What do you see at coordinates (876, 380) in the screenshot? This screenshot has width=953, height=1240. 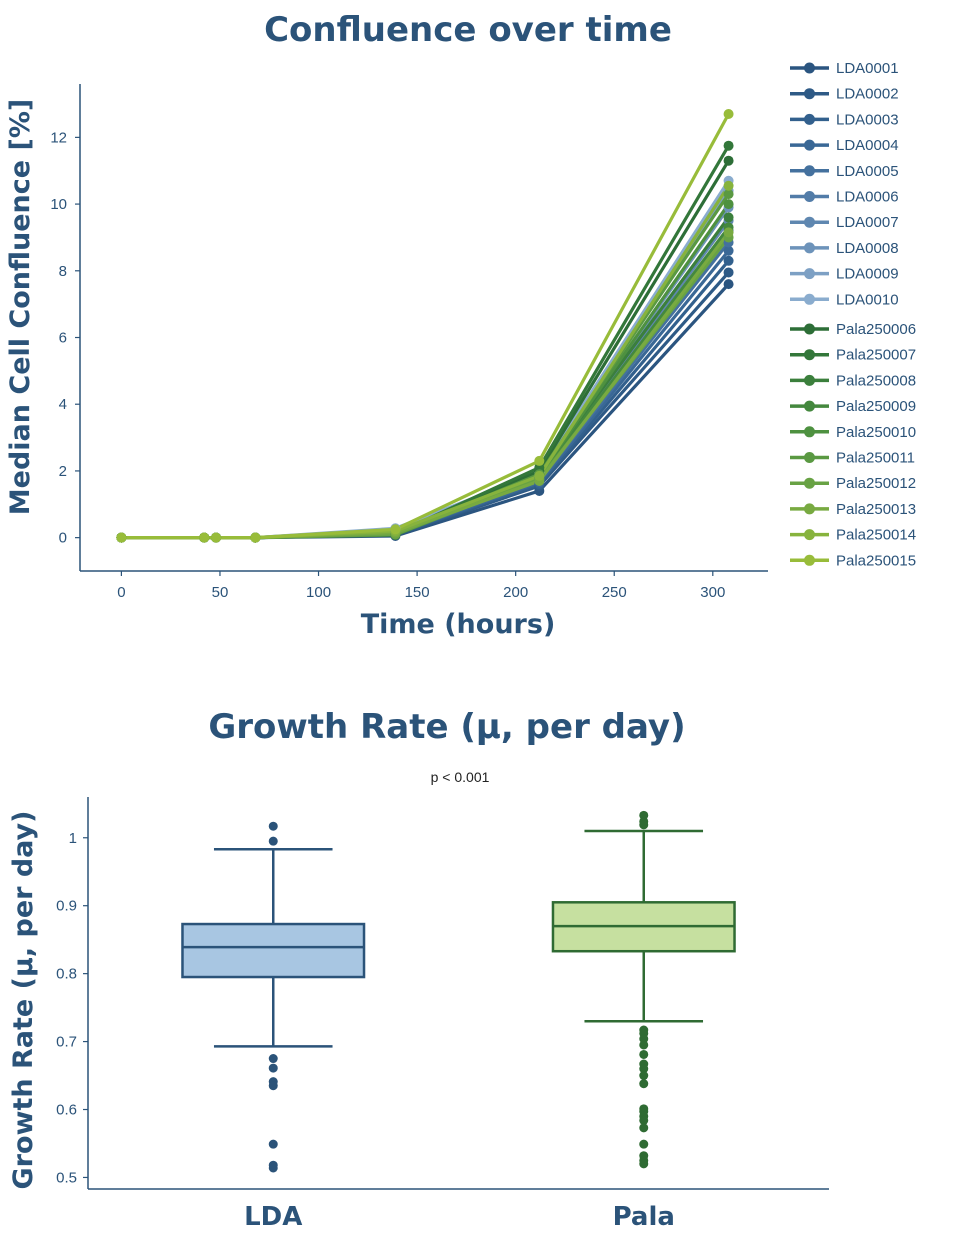 I see `legend-label: Pala250008` at bounding box center [876, 380].